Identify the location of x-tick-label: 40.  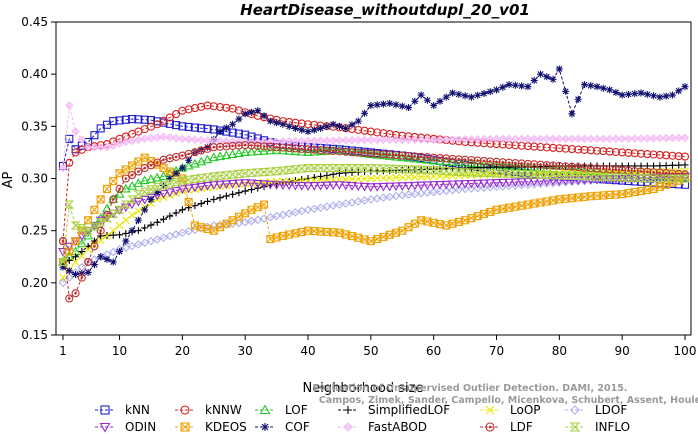
(307, 351).